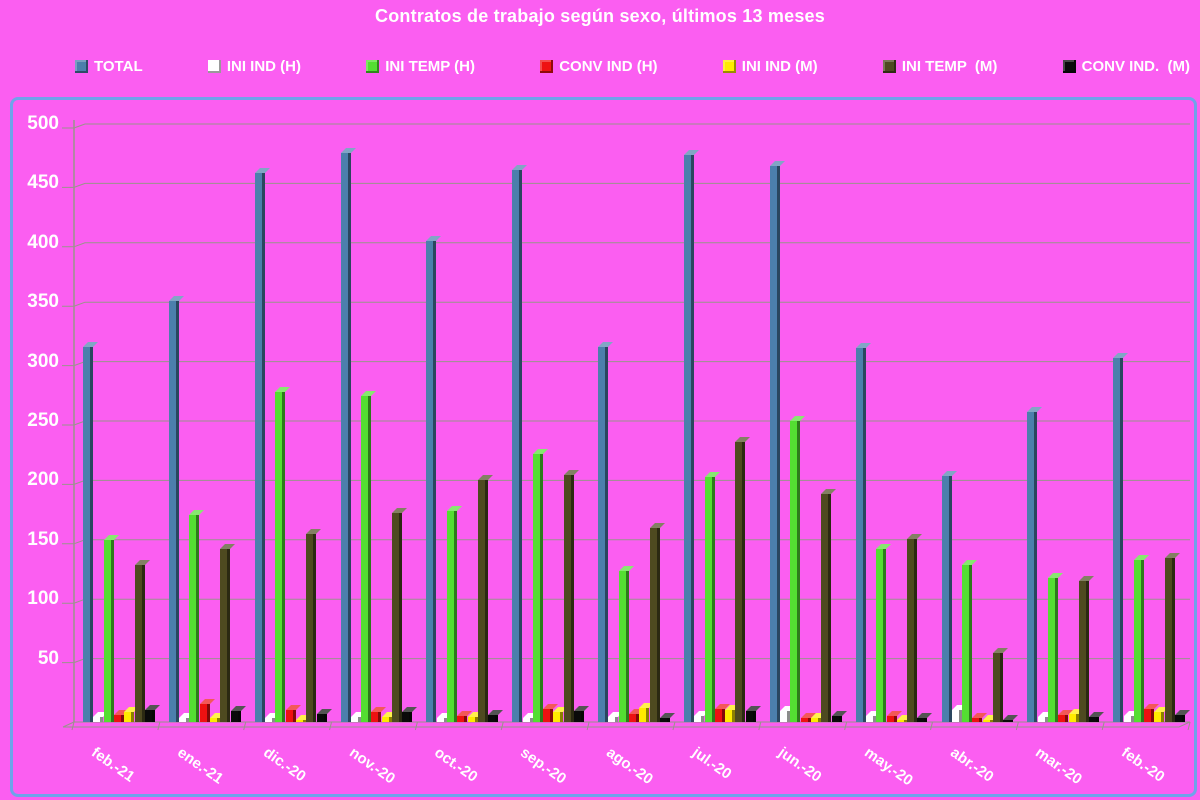 Image resolution: width=1200 pixels, height=800 pixels. Describe the element at coordinates (430, 66) in the screenshot. I see `legend-label: INI TEMP (H)` at that location.